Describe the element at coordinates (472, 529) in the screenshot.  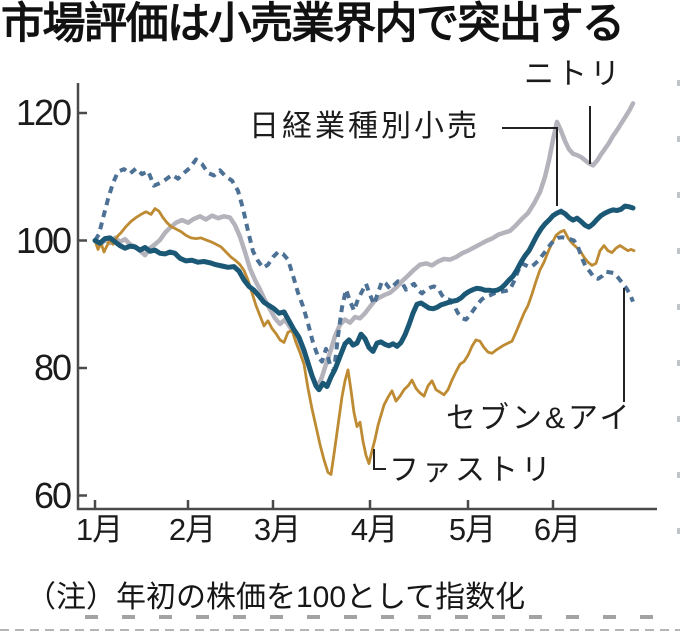
I see `x-tick-label: 5月` at that location.